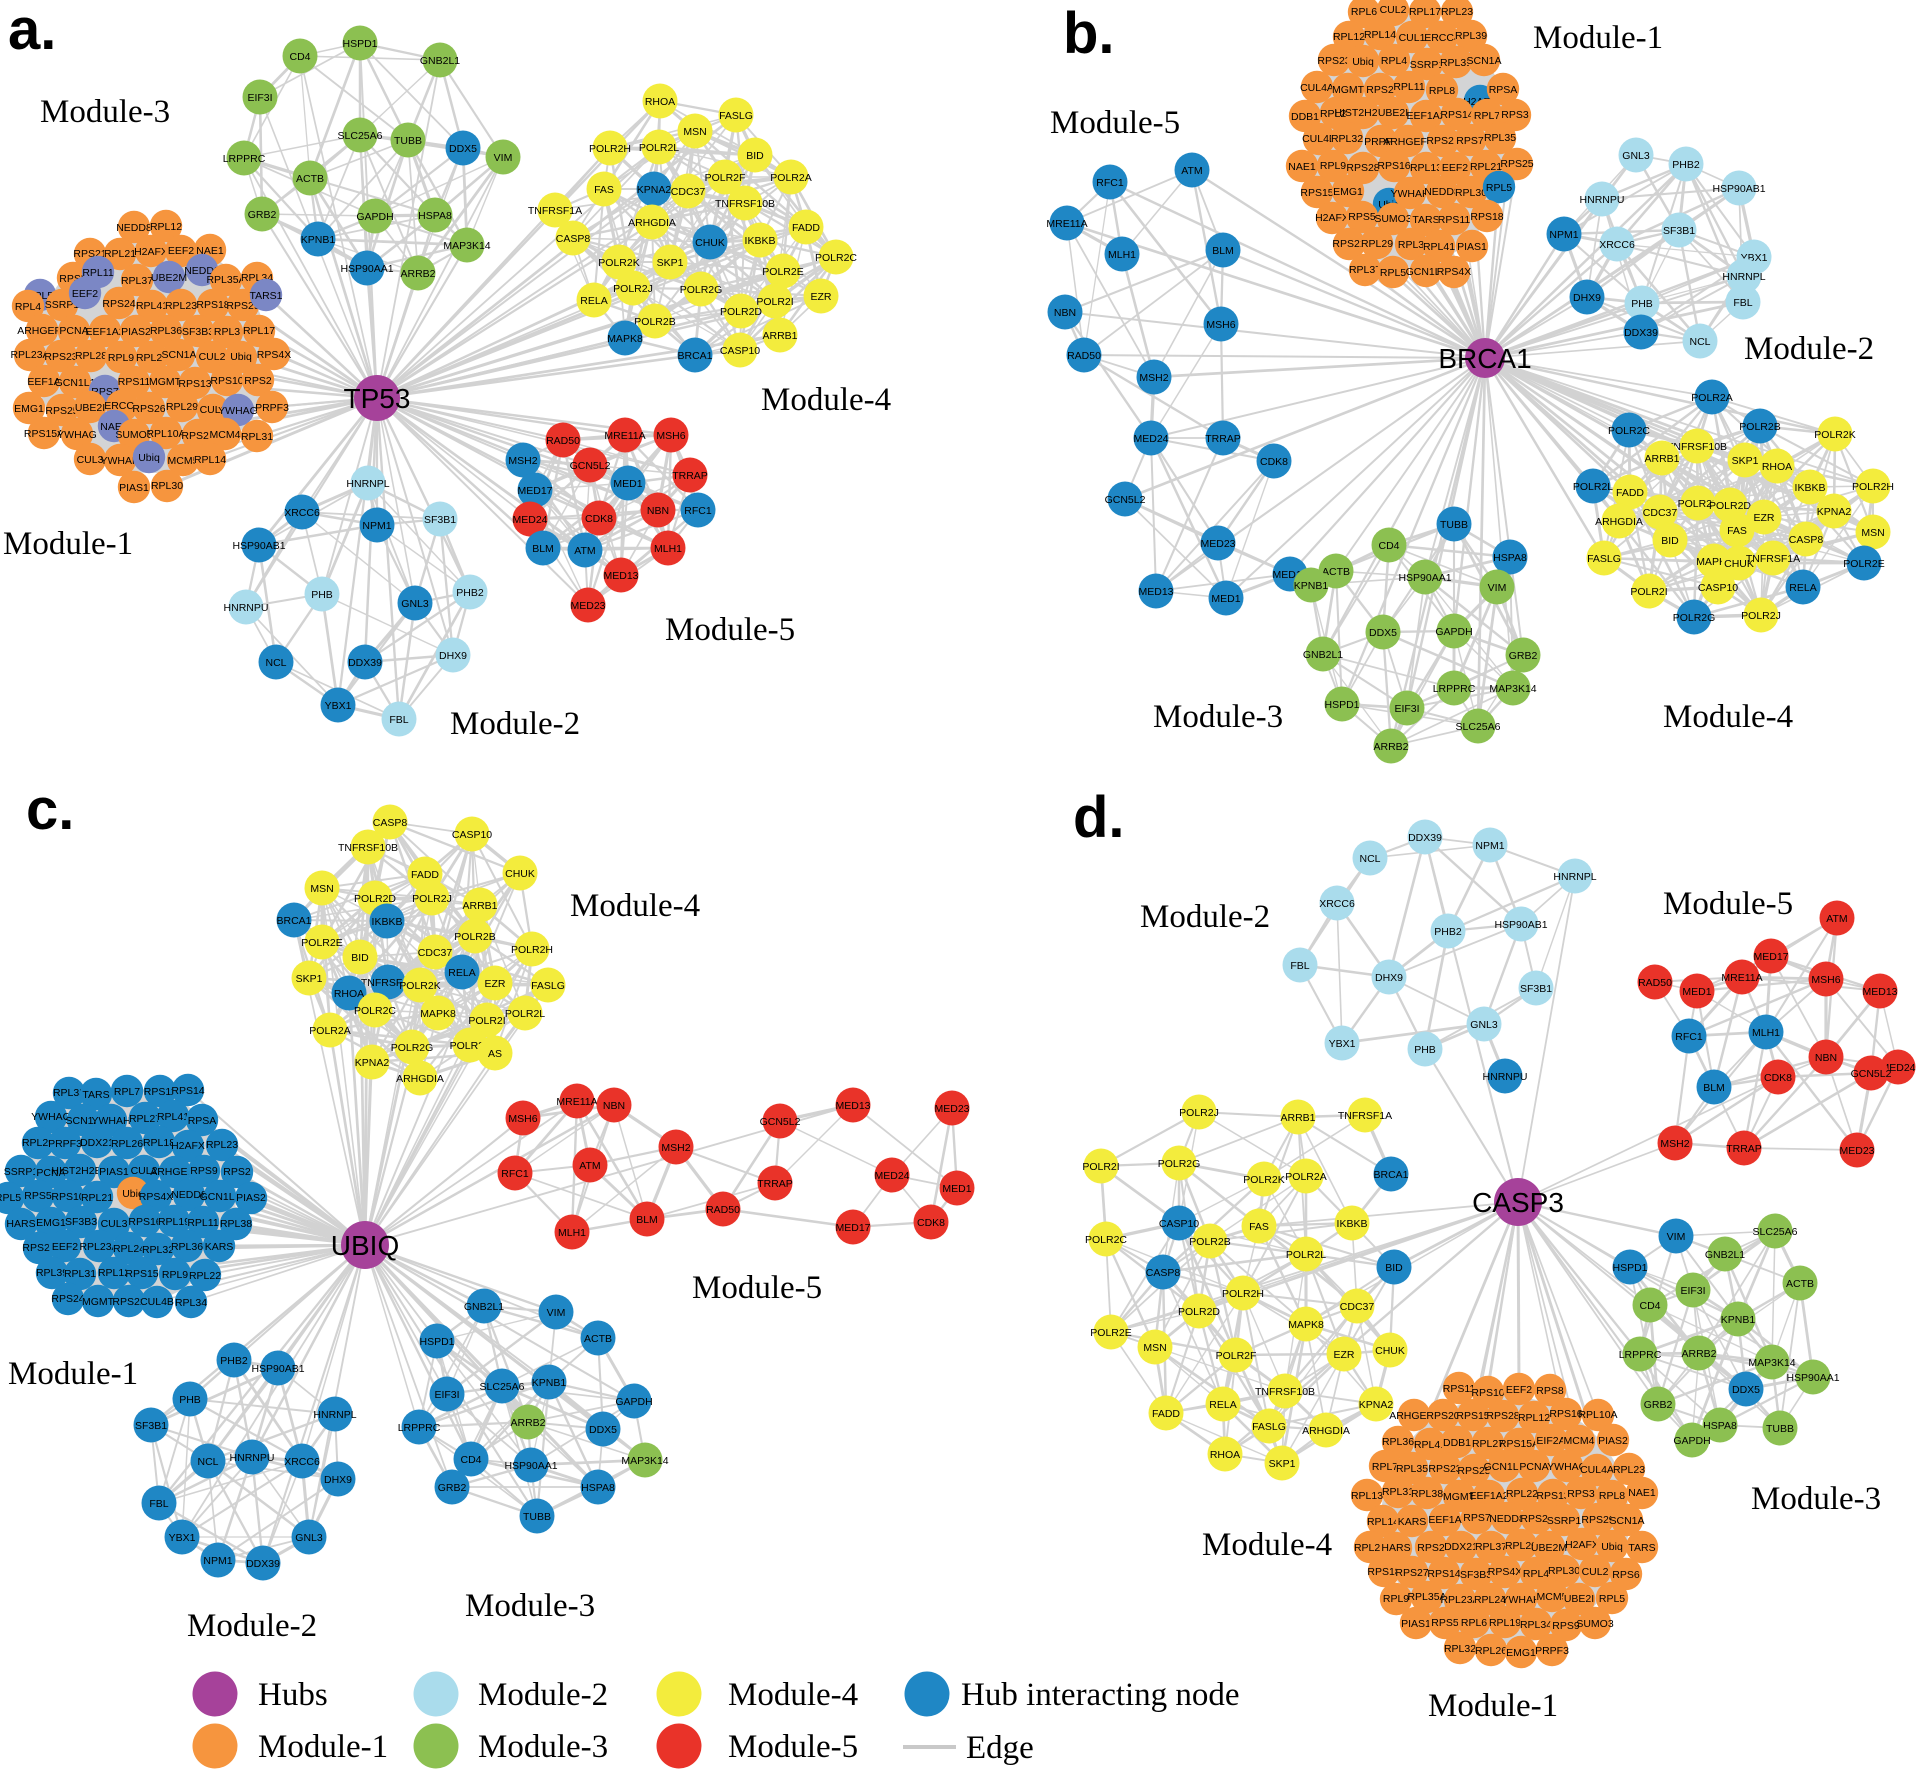 The image size is (1923, 1775). Describe the element at coordinates (1502, 1416) in the screenshot. I see `svg-text: RPS28` at that location.